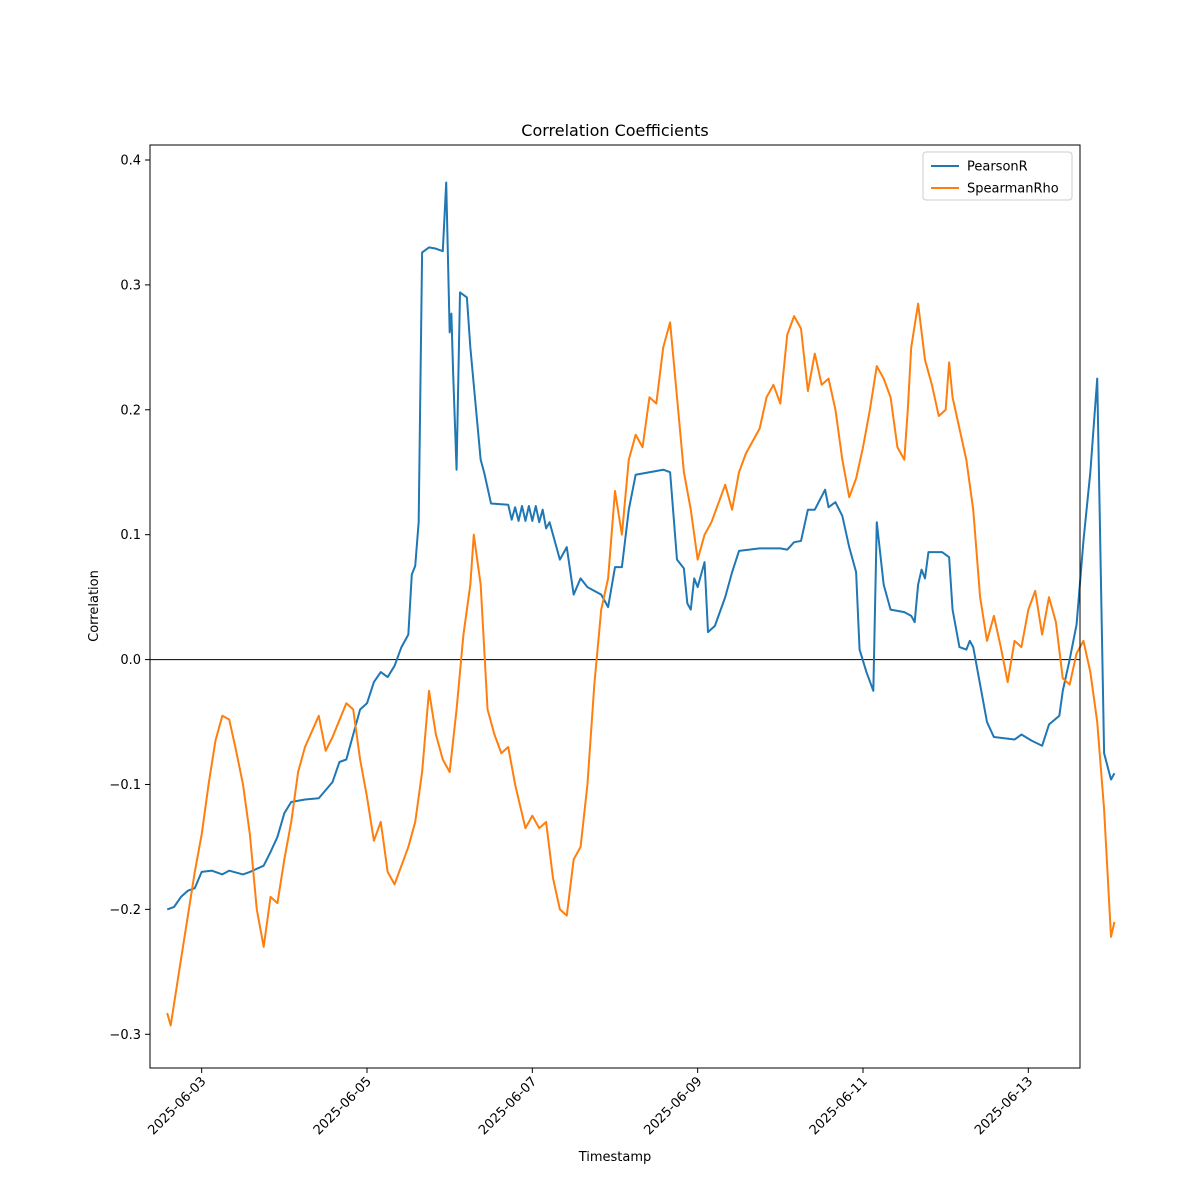  Describe the element at coordinates (130, 160) in the screenshot. I see `y-tick-label: 0.4` at that location.